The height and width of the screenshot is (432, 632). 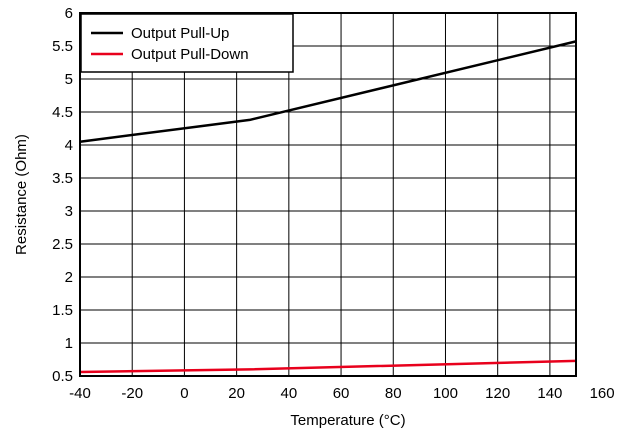 What do you see at coordinates (69, 343) in the screenshot?
I see `y-tick-label: 1` at bounding box center [69, 343].